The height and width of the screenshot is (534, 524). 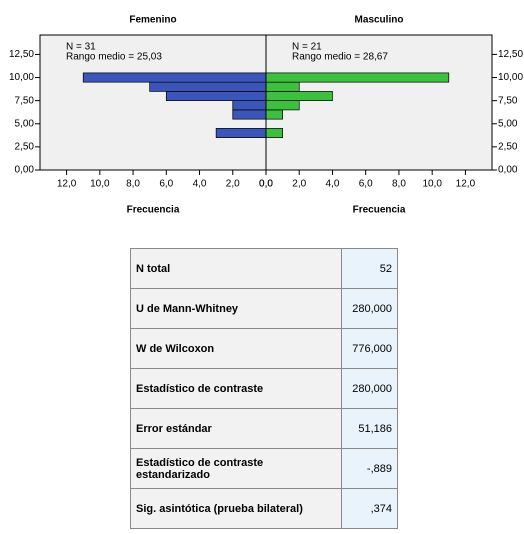 I want to click on label-cell: U de Mann-Whitney, so click(x=236, y=308).